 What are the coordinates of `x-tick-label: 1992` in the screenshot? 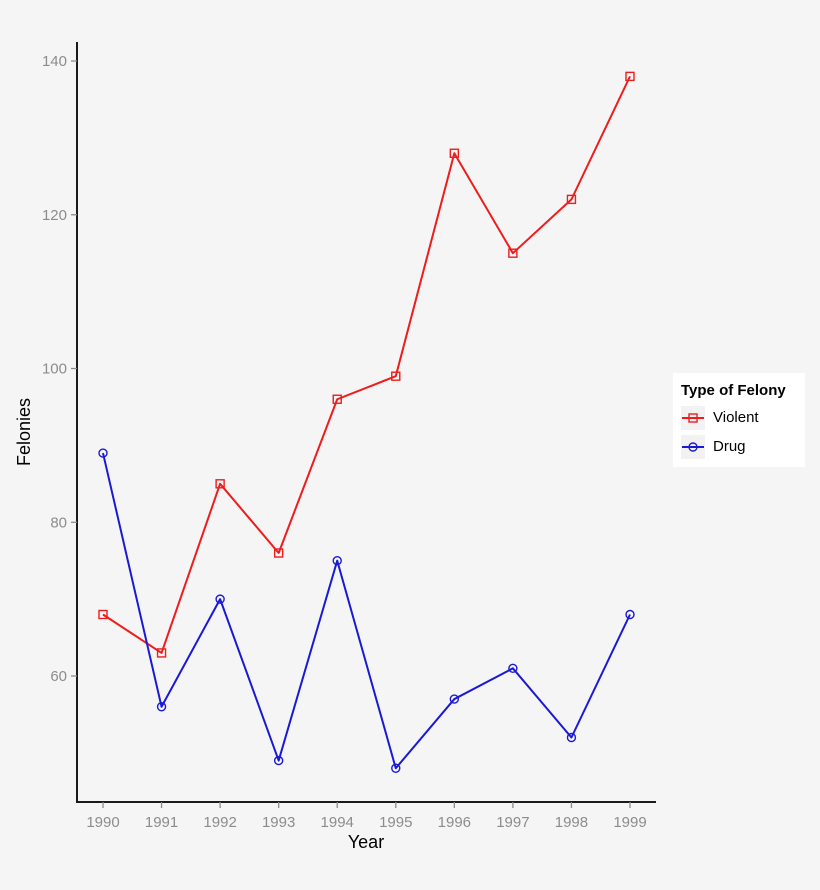 It's located at (219, 822).